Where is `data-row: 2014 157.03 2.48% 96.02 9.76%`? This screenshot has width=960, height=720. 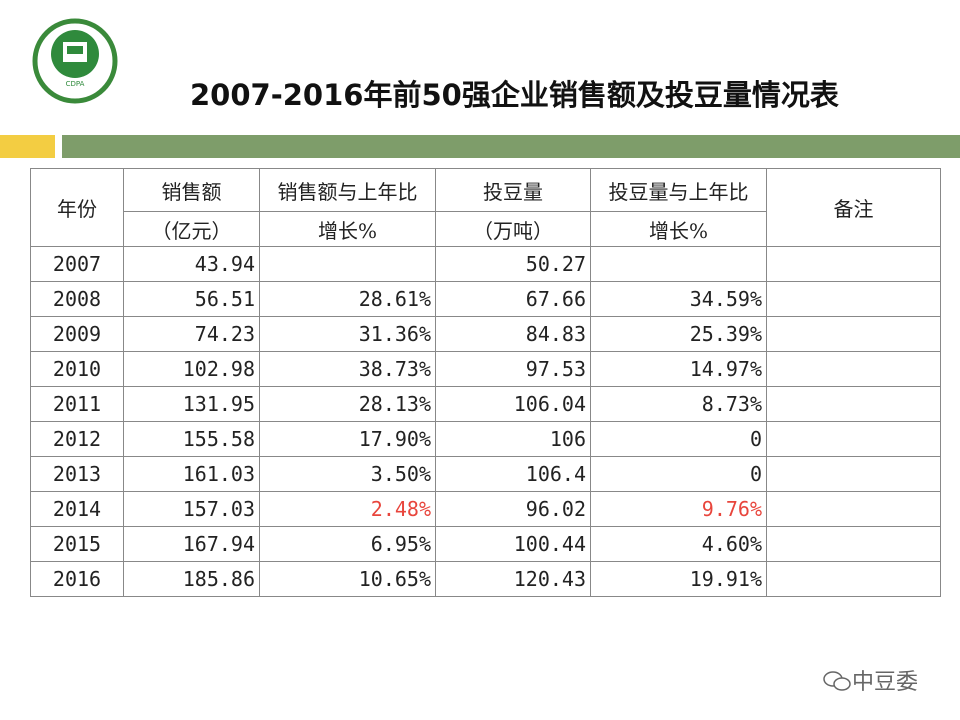
data-row: 2014 157.03 2.48% 96.02 9.76% is located at coordinates (485, 509).